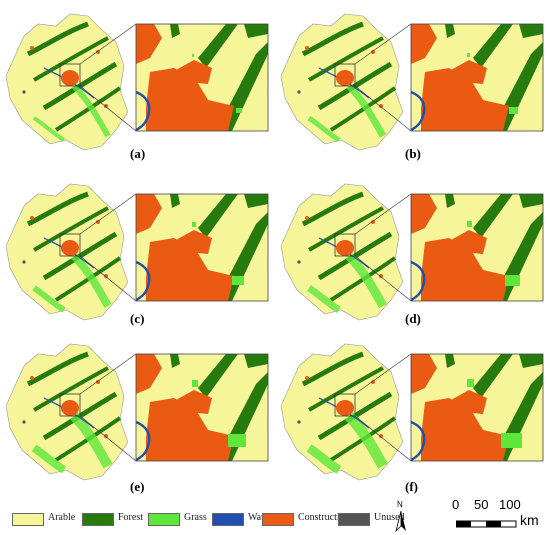 This screenshot has width=550, height=535. Describe the element at coordinates (228, 519) in the screenshot. I see `legend-swatch-water` at that location.